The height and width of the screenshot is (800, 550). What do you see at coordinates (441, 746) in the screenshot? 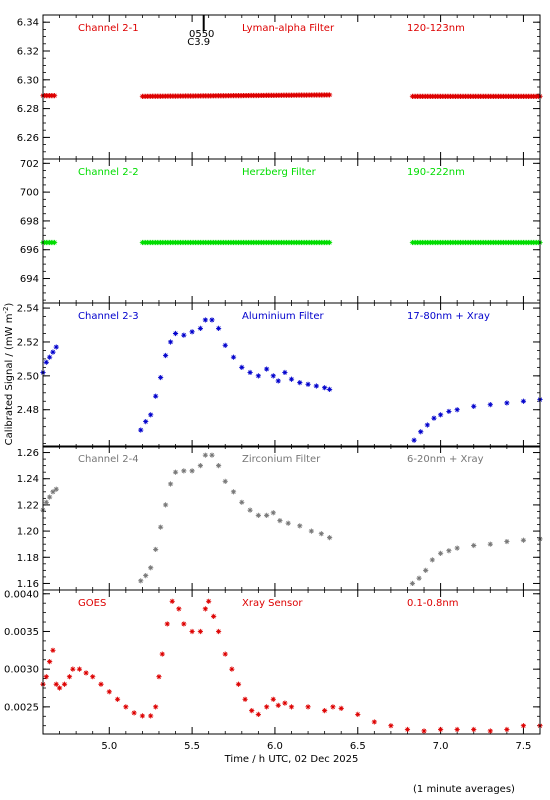
I see `x-tick-label: 7.0` at bounding box center [441, 746].